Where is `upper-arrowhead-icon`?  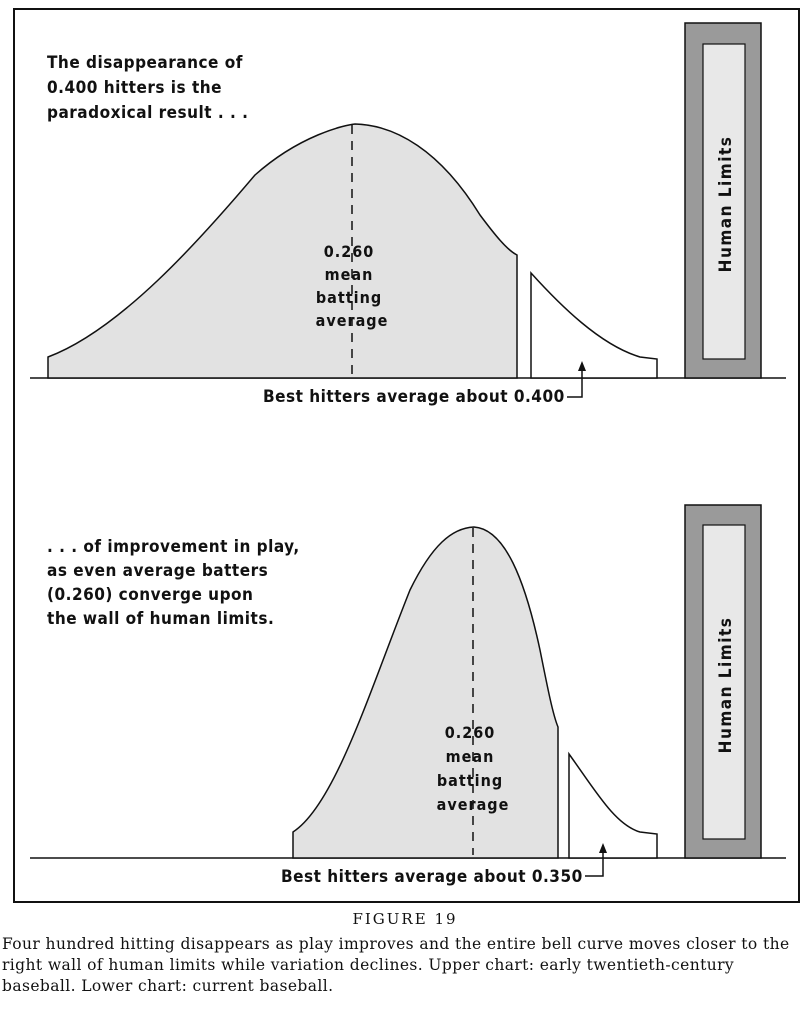
upper-arrowhead-icon is located at coordinates (582, 366).